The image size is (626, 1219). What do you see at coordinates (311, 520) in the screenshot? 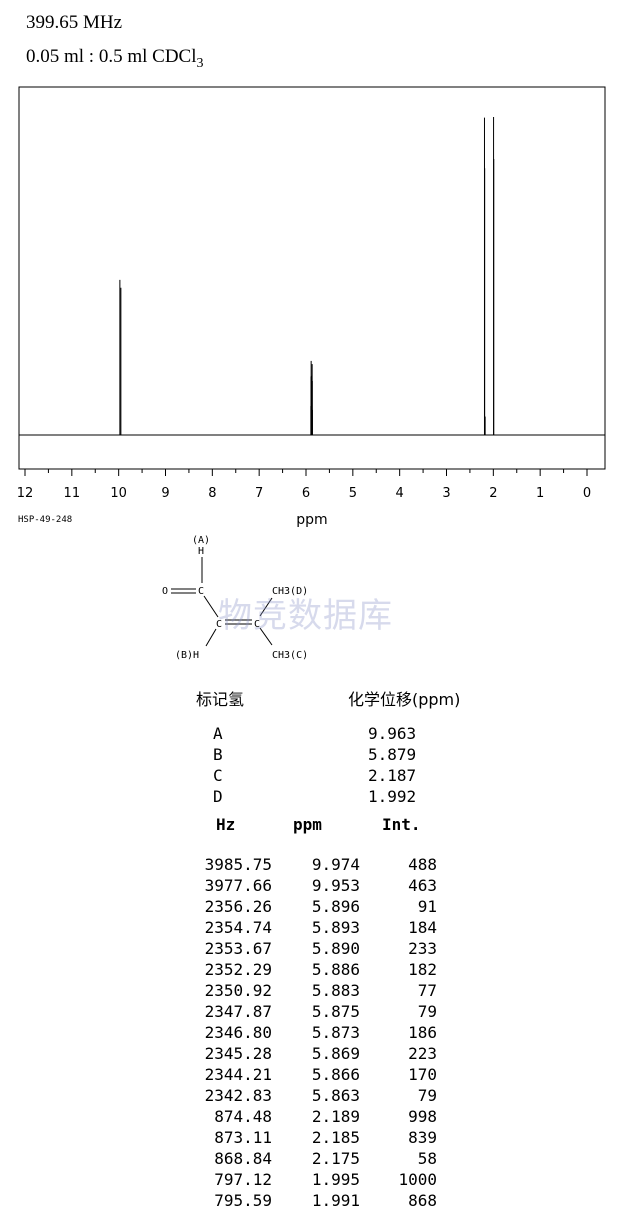
I see `x-axis-label: ppm` at bounding box center [311, 520].